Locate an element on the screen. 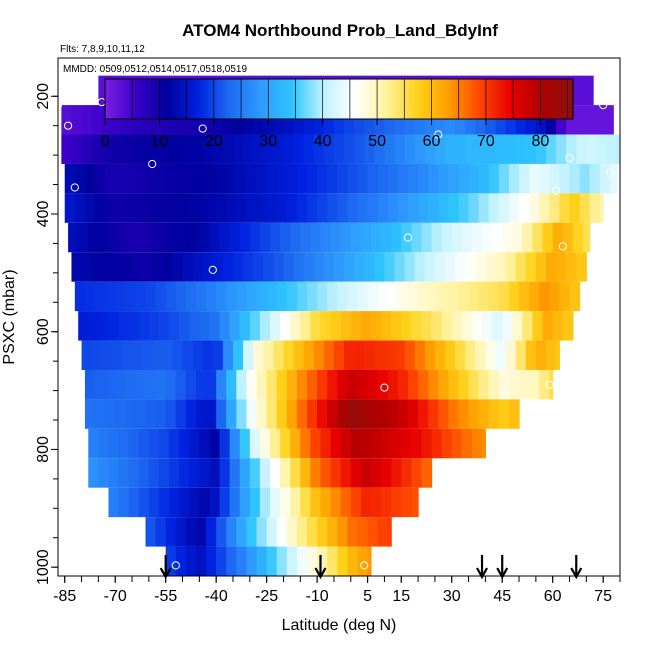  heatmap-row is located at coordinates (287, 443).